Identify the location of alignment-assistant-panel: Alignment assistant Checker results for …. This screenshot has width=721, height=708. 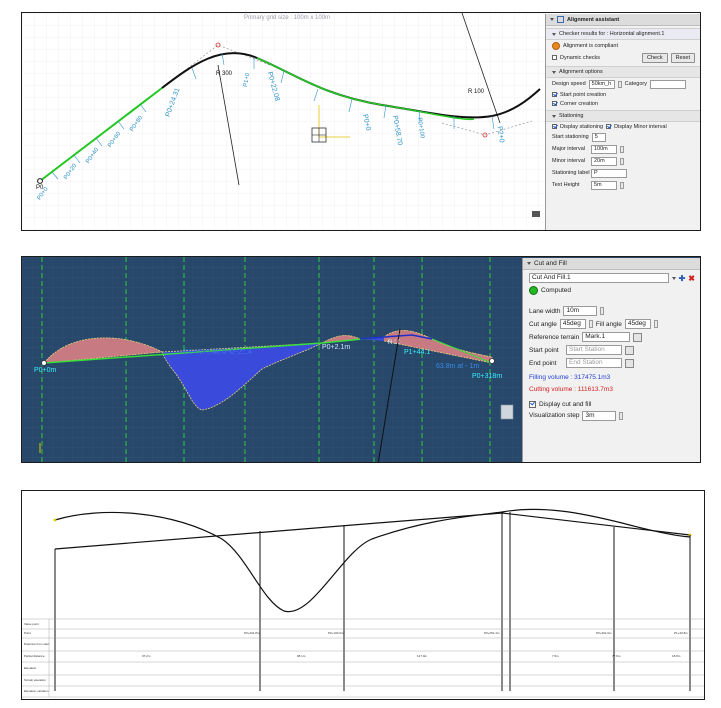
(622, 122).